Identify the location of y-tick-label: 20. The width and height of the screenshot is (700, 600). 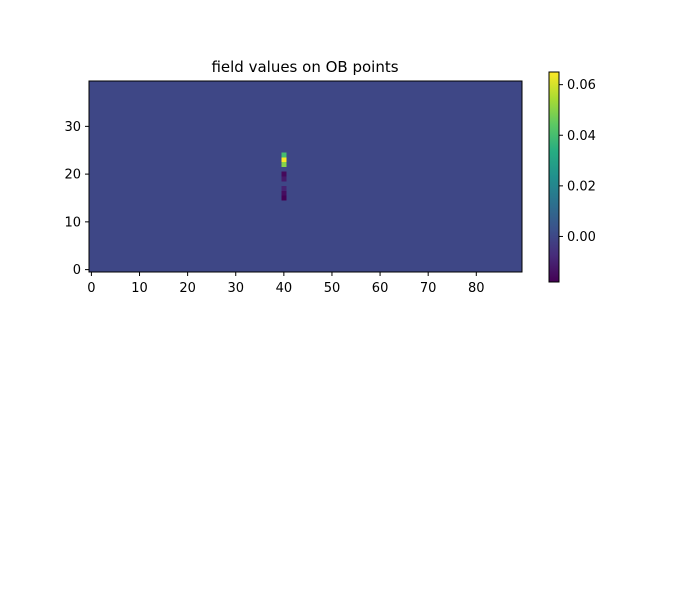
(72, 175).